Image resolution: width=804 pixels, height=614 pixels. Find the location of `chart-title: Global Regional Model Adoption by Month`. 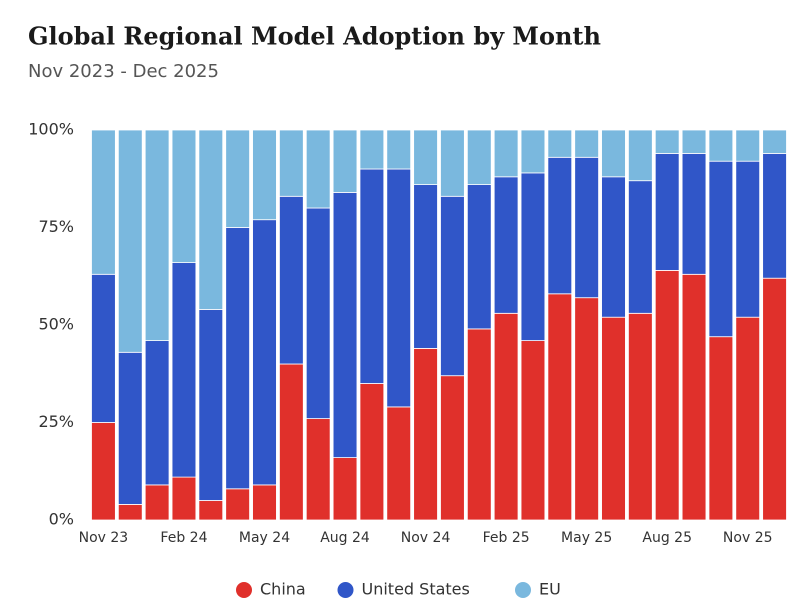

chart-title: Global Regional Model Adoption by Month is located at coordinates (314, 36).